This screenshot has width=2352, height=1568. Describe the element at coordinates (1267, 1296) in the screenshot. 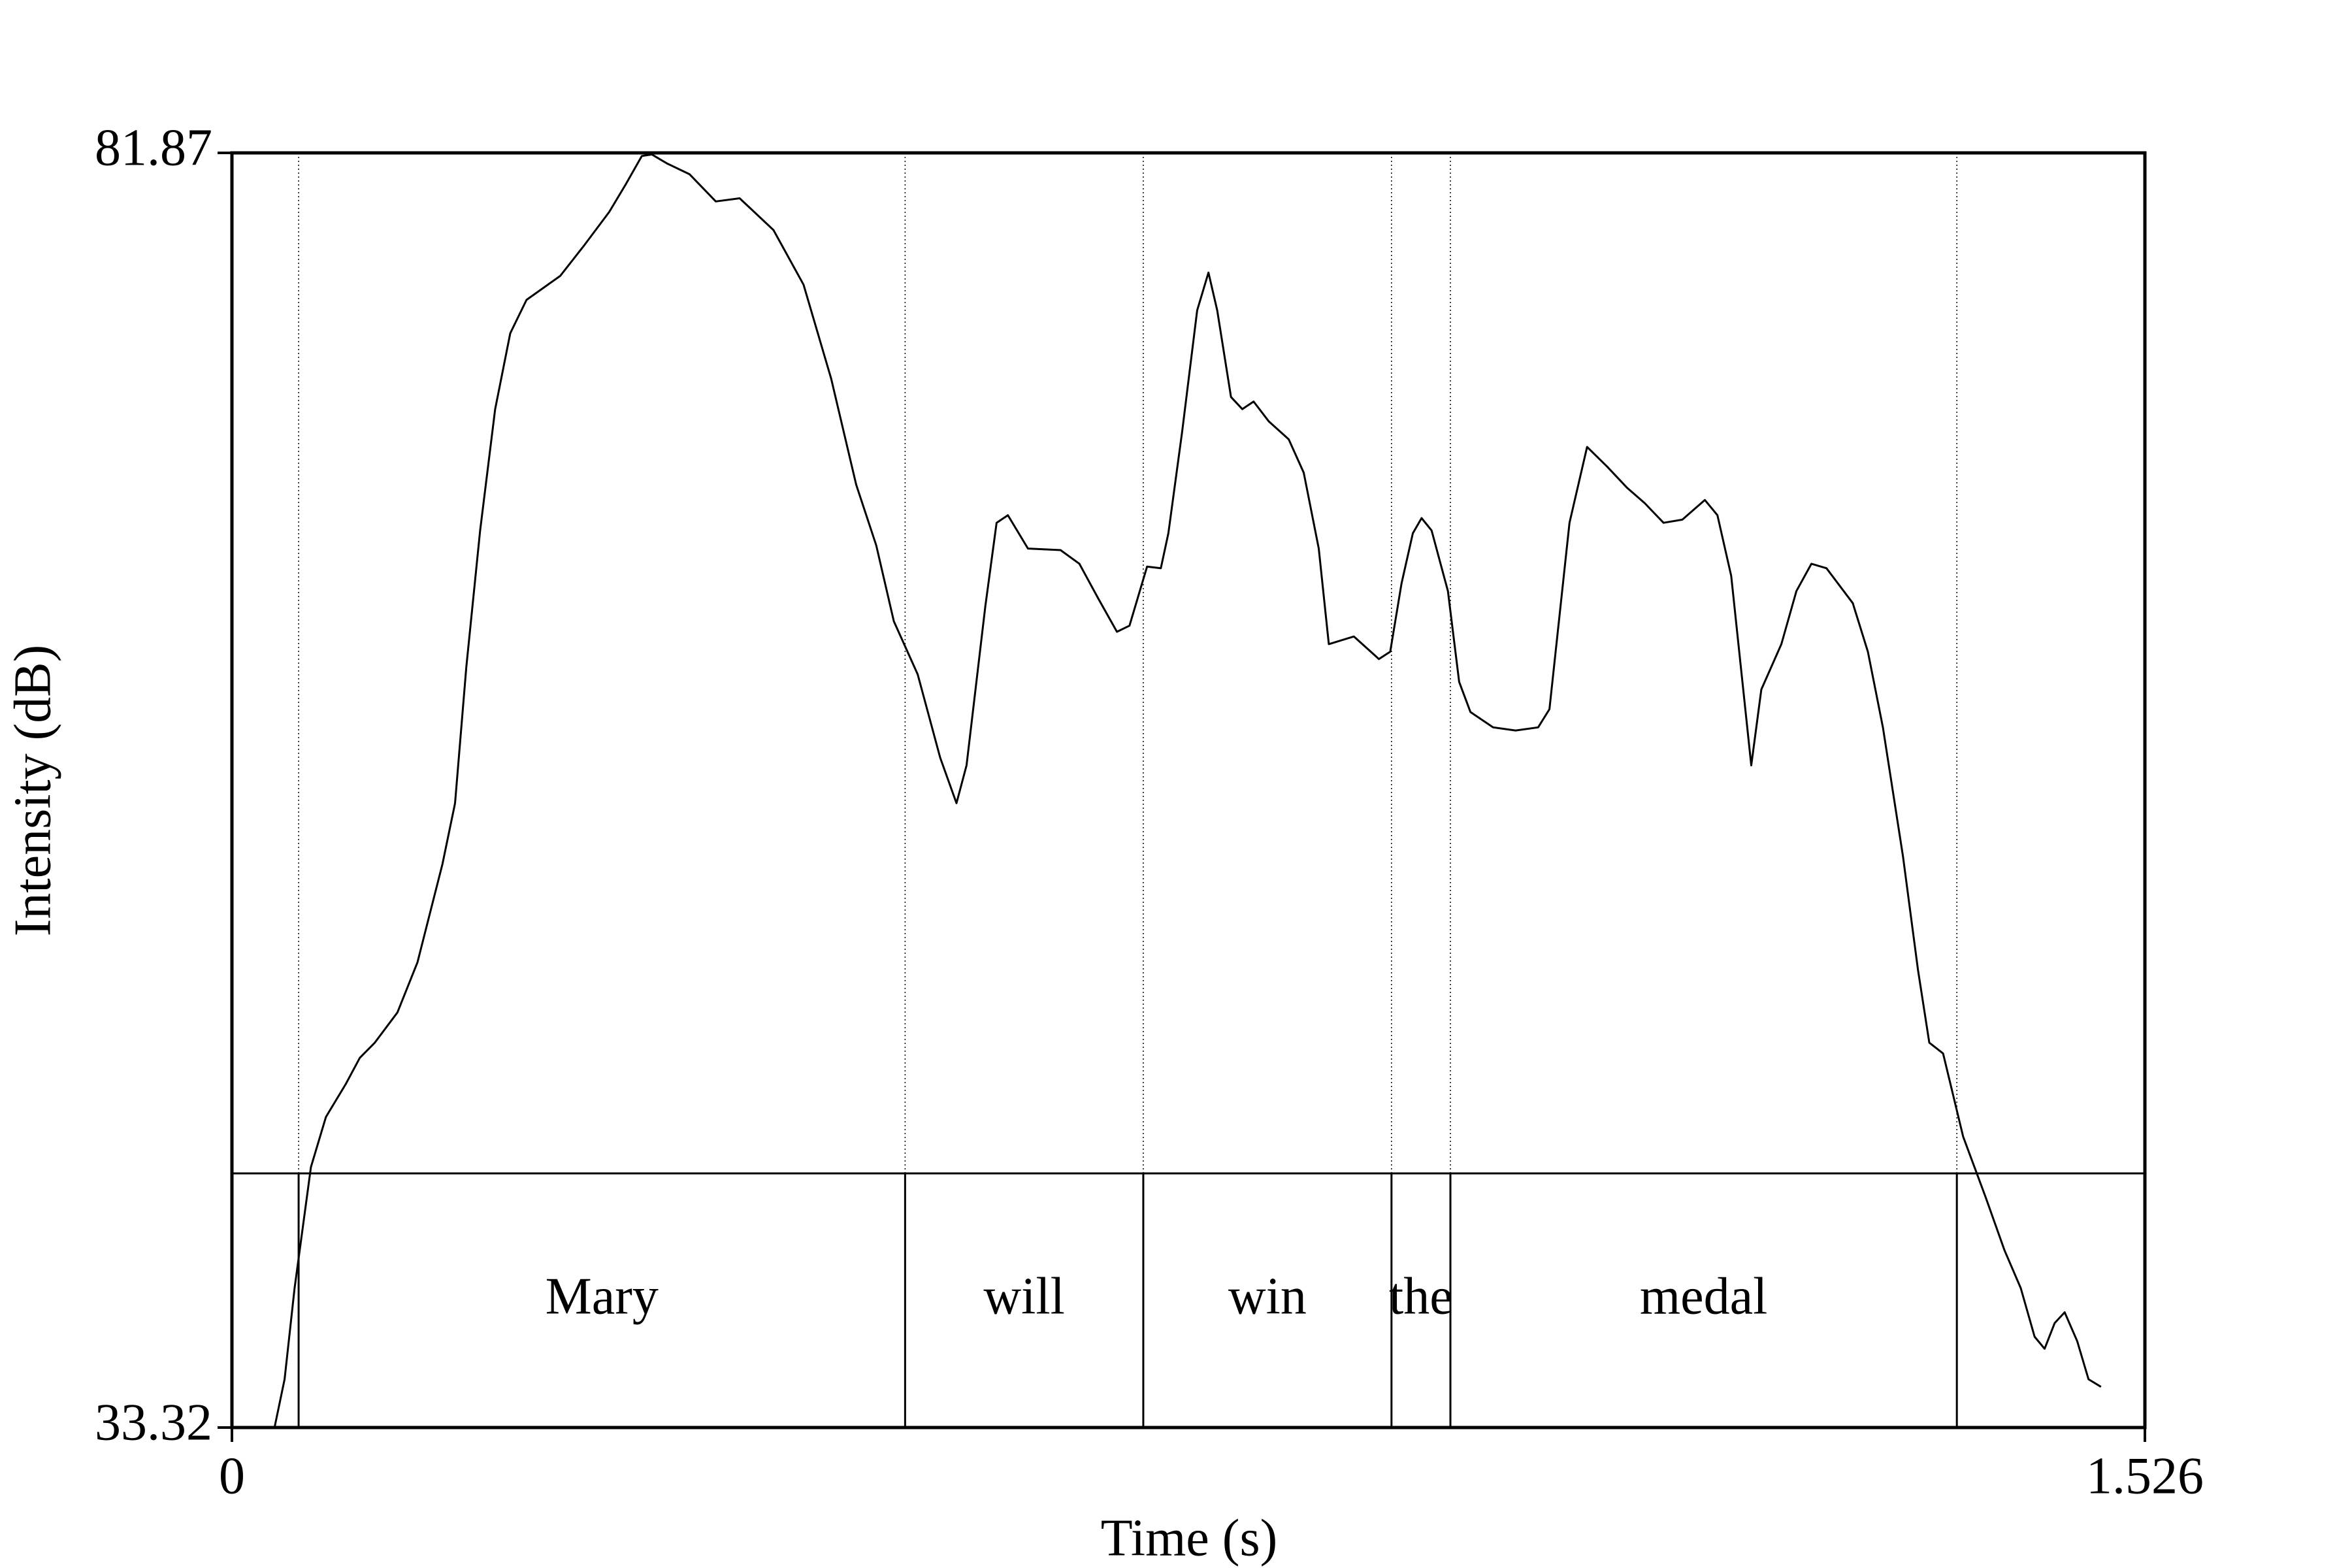

I see `tier-label: win` at that location.